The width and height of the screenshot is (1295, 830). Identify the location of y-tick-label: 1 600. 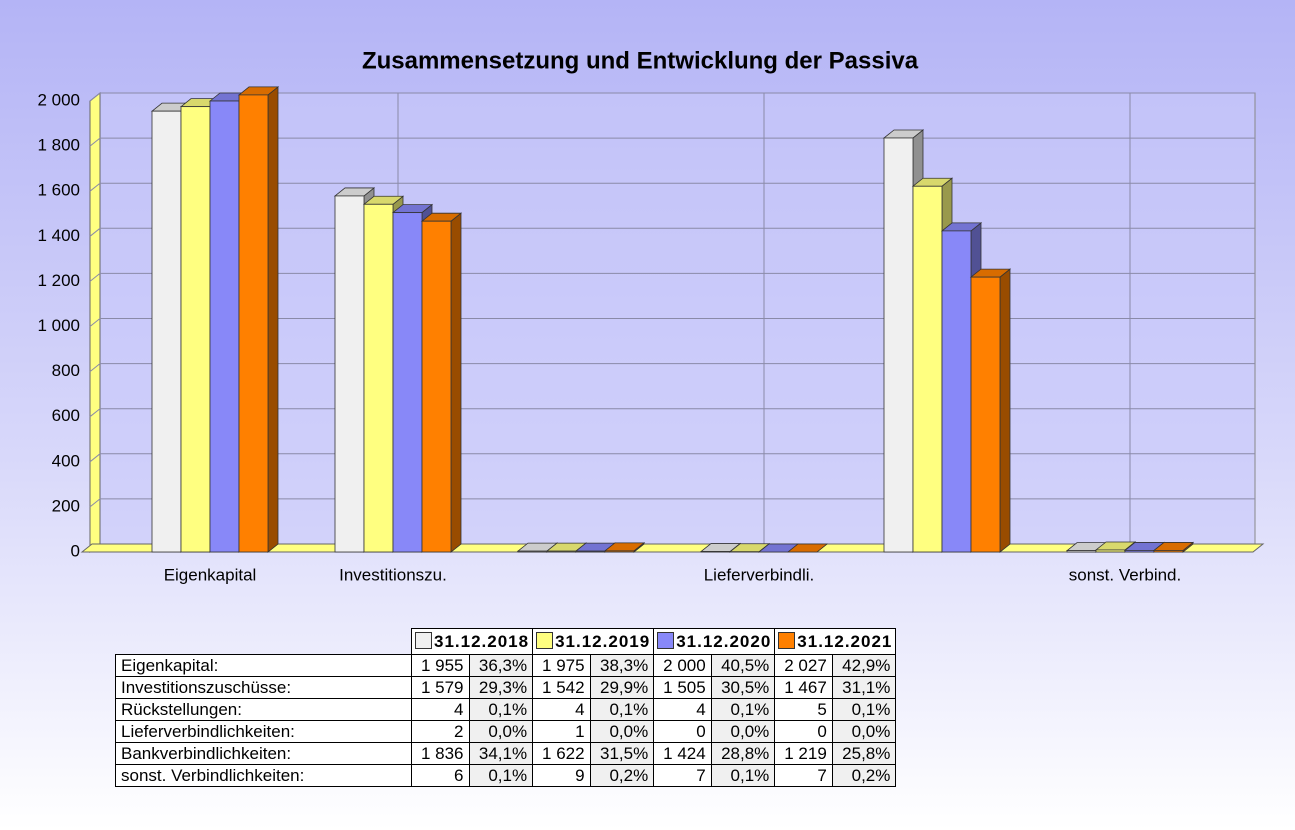
(58, 190).